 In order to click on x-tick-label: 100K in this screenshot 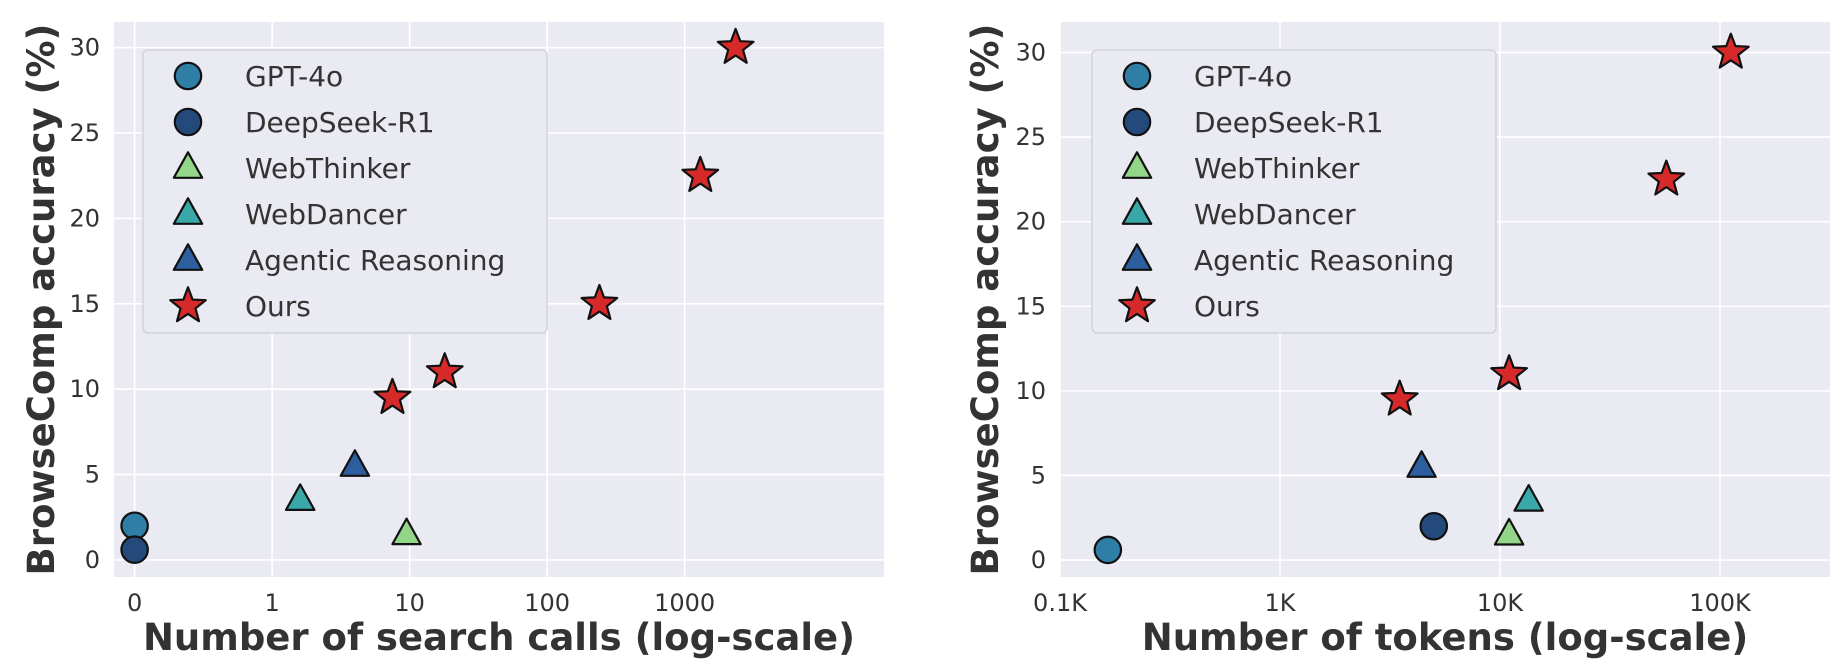, I will do `click(1720, 603)`.